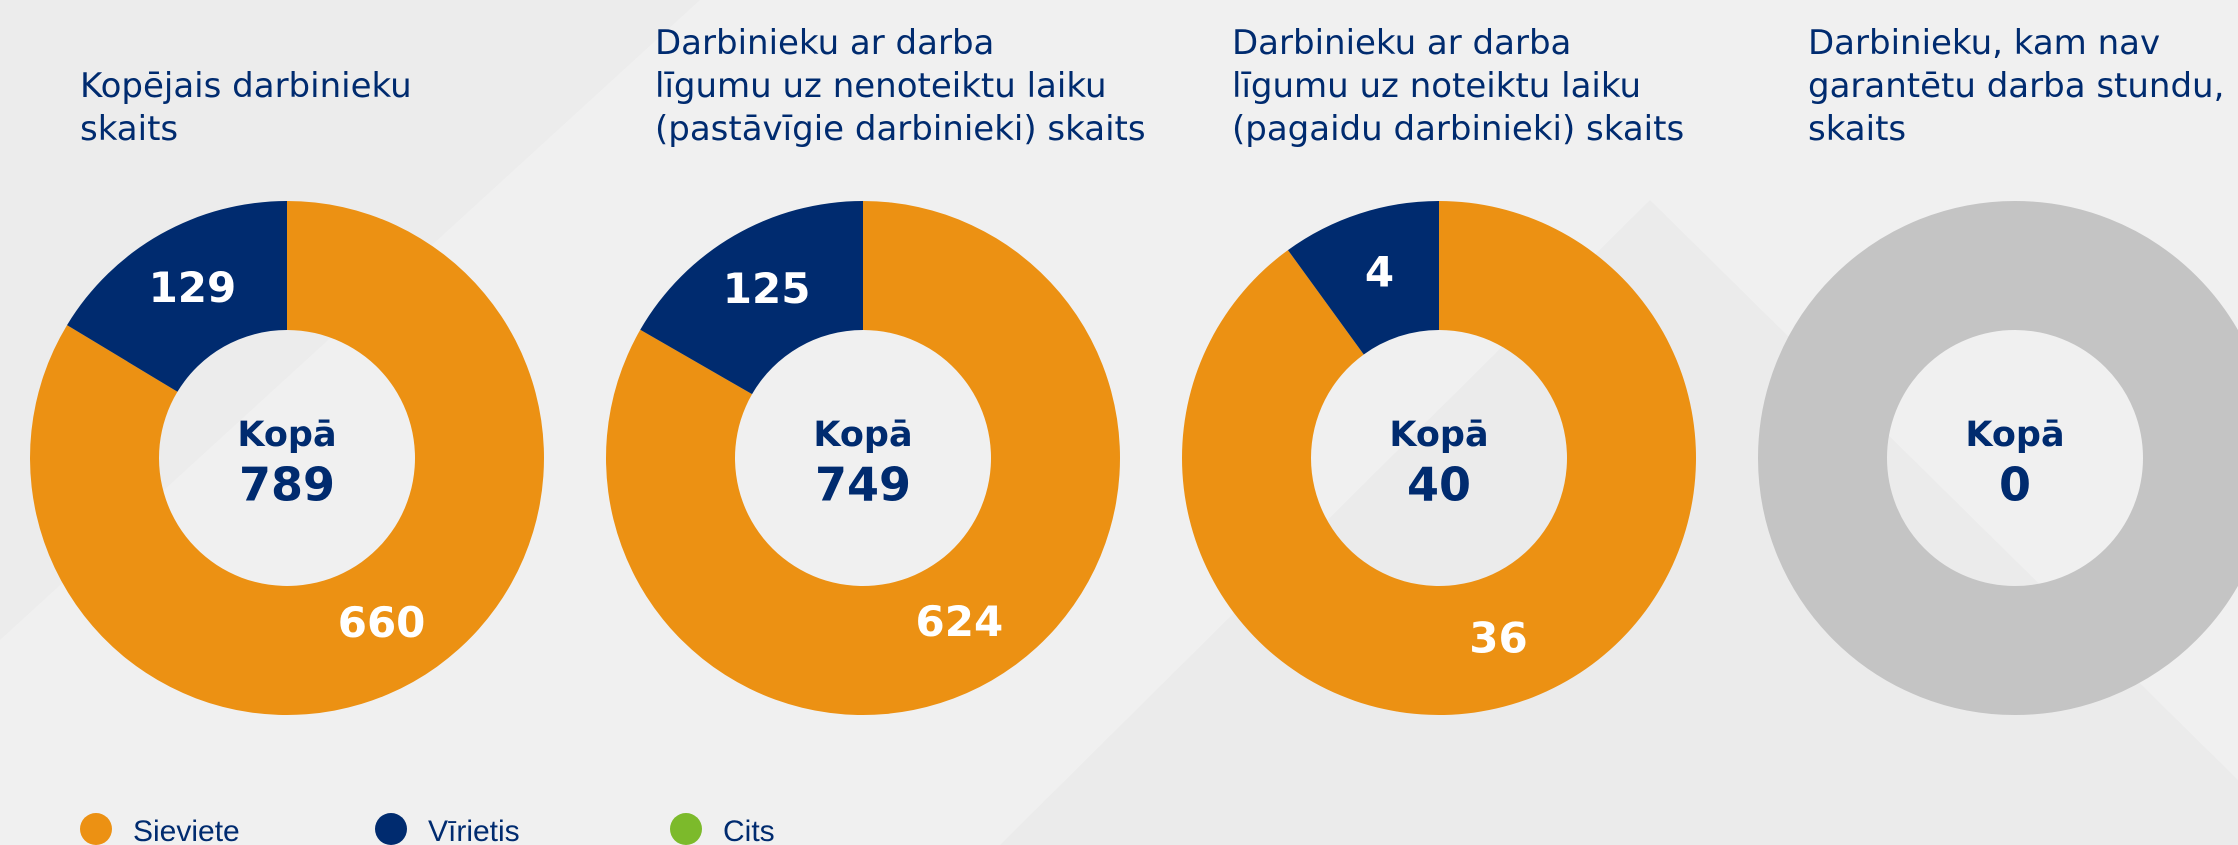 This screenshot has width=2238, height=845. Describe the element at coordinates (186, 830) in the screenshot. I see `legend-label: Sieviete` at that location.